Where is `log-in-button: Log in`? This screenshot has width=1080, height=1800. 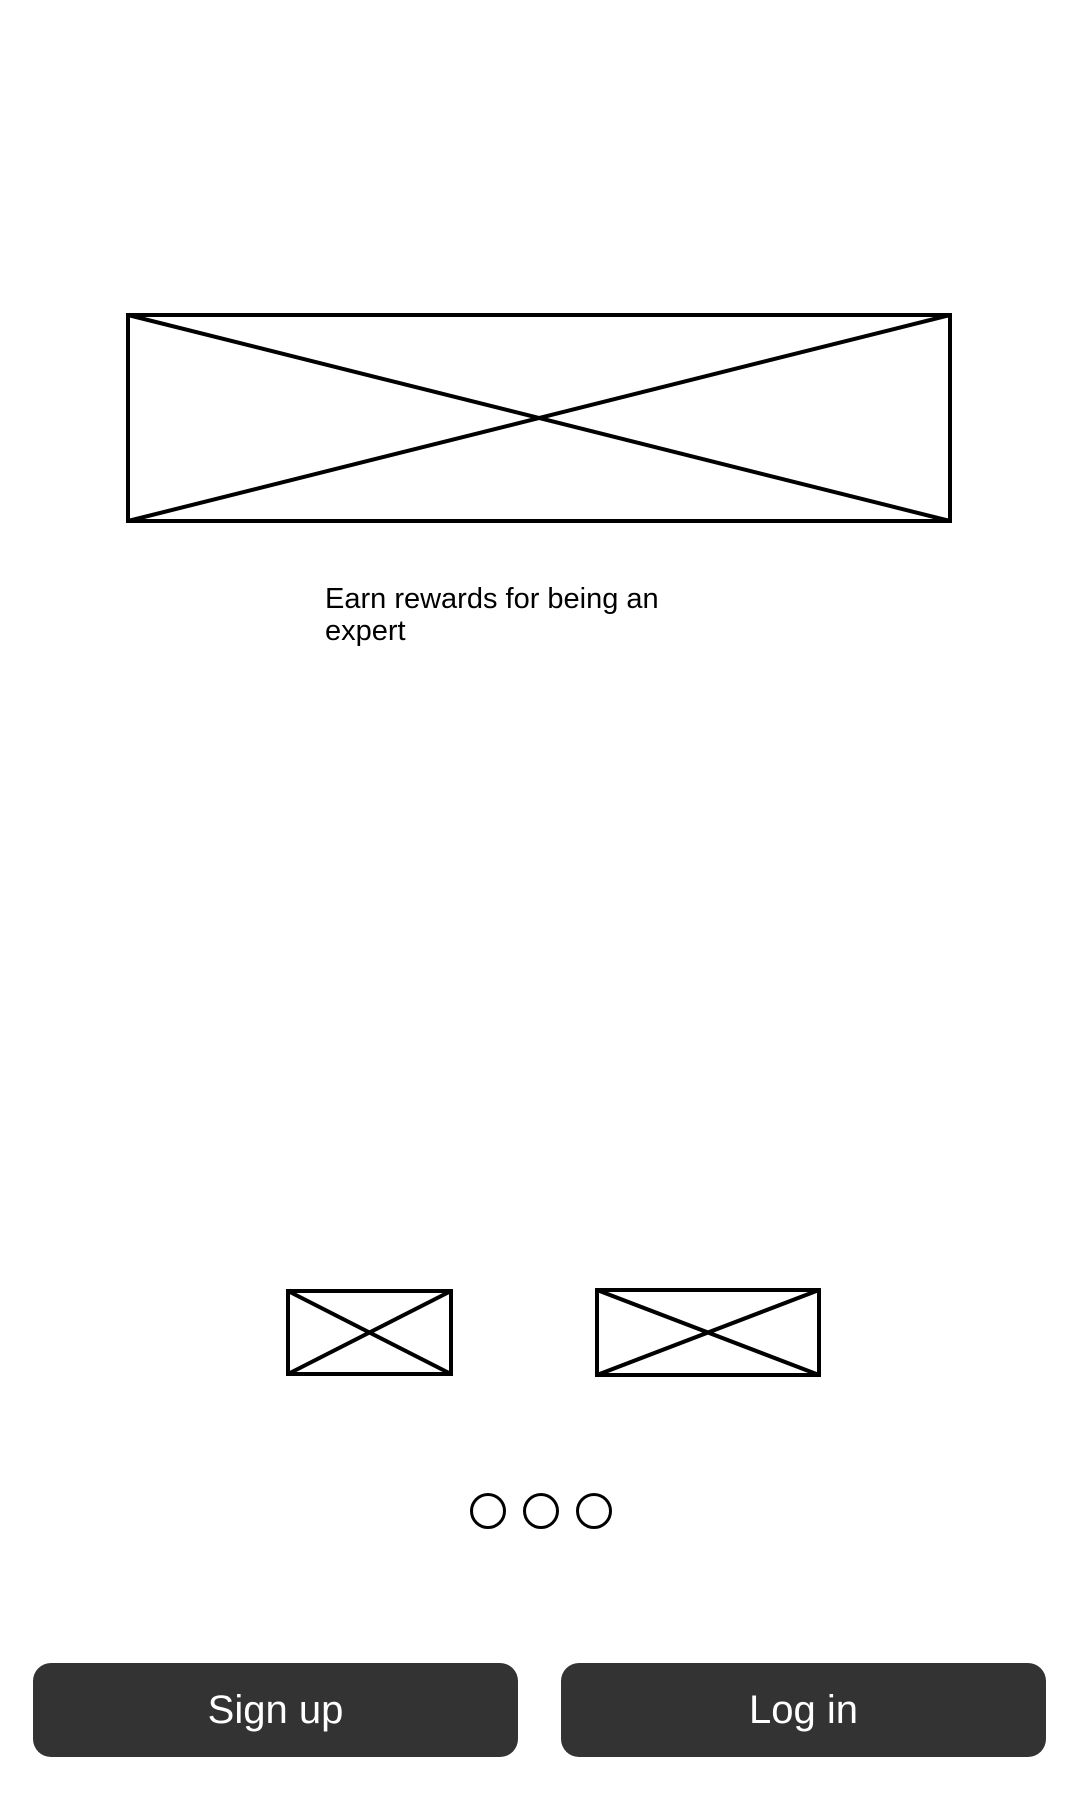 log-in-button: Log in is located at coordinates (803, 1710).